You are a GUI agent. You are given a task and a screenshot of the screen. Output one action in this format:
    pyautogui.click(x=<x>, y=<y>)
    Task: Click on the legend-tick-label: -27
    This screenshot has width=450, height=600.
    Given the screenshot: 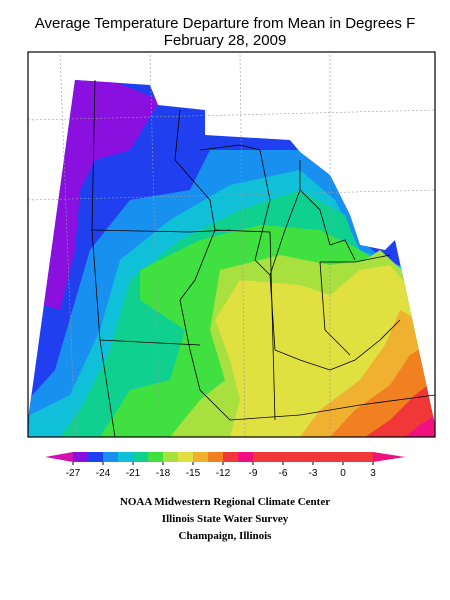 What is the action you would take?
    pyautogui.click(x=73, y=473)
    